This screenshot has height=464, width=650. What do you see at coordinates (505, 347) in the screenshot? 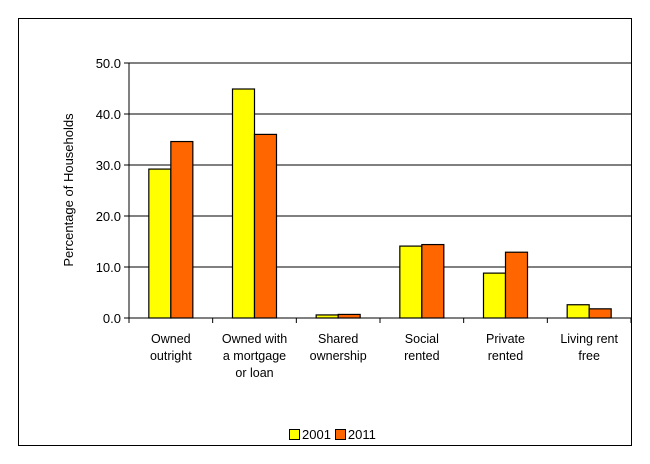
I see `x-category-label: Private rented` at bounding box center [505, 347].